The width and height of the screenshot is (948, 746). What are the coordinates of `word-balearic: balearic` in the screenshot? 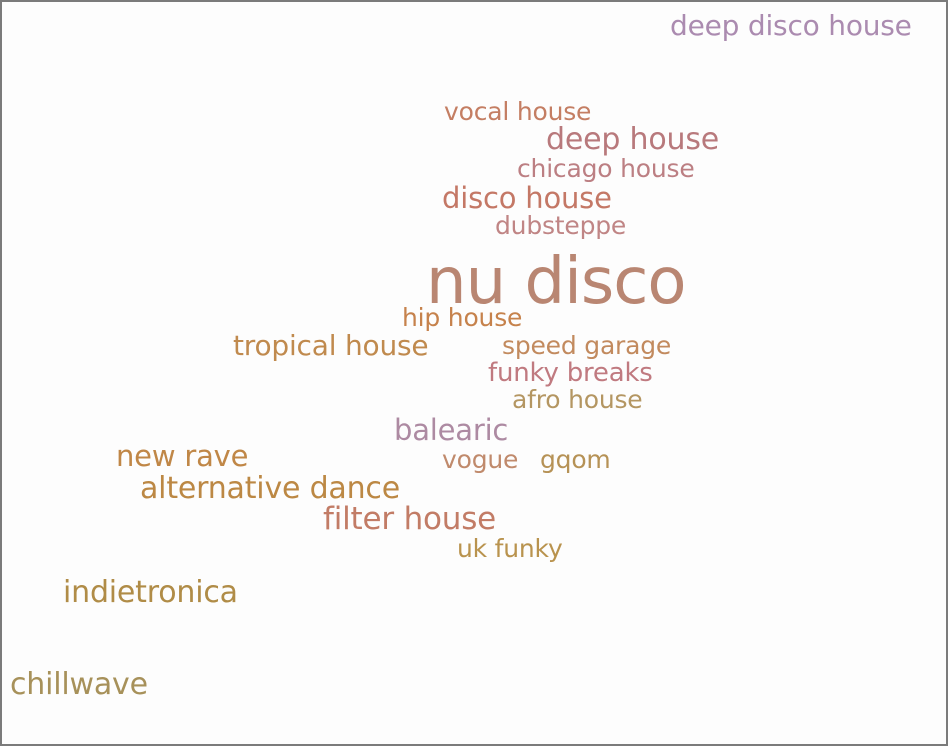 It's located at (451, 430).